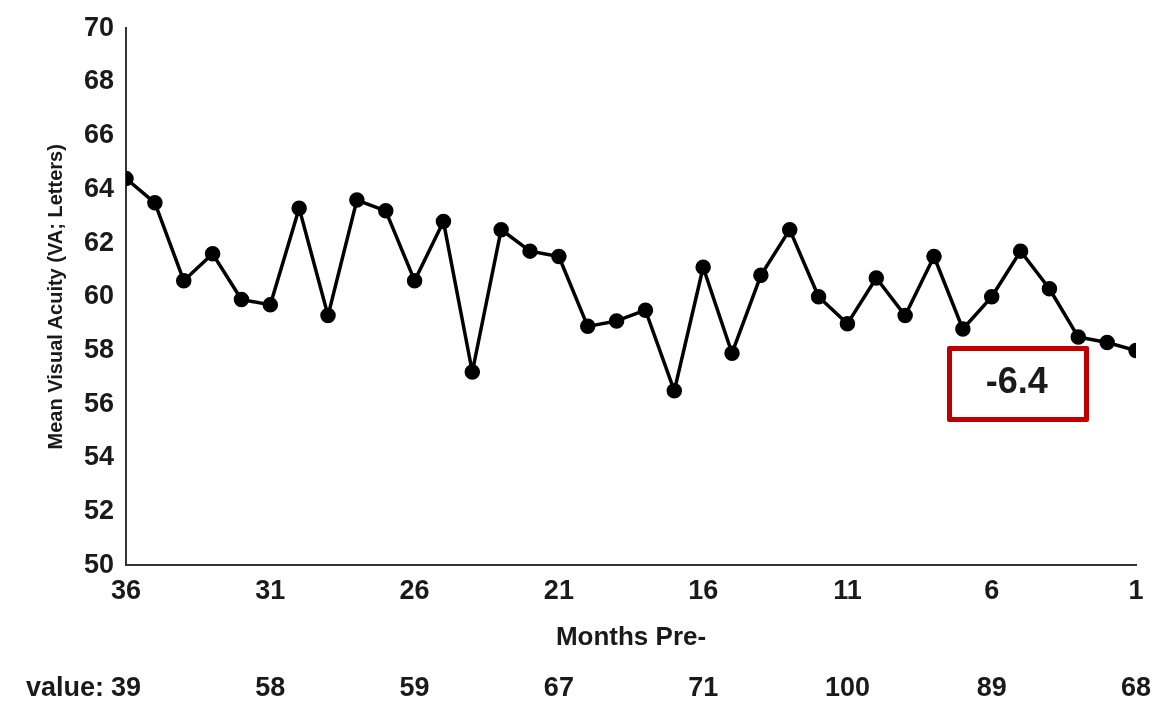 The height and width of the screenshot is (707, 1158). What do you see at coordinates (99, 26) in the screenshot?
I see `y-tick-label: 70` at bounding box center [99, 26].